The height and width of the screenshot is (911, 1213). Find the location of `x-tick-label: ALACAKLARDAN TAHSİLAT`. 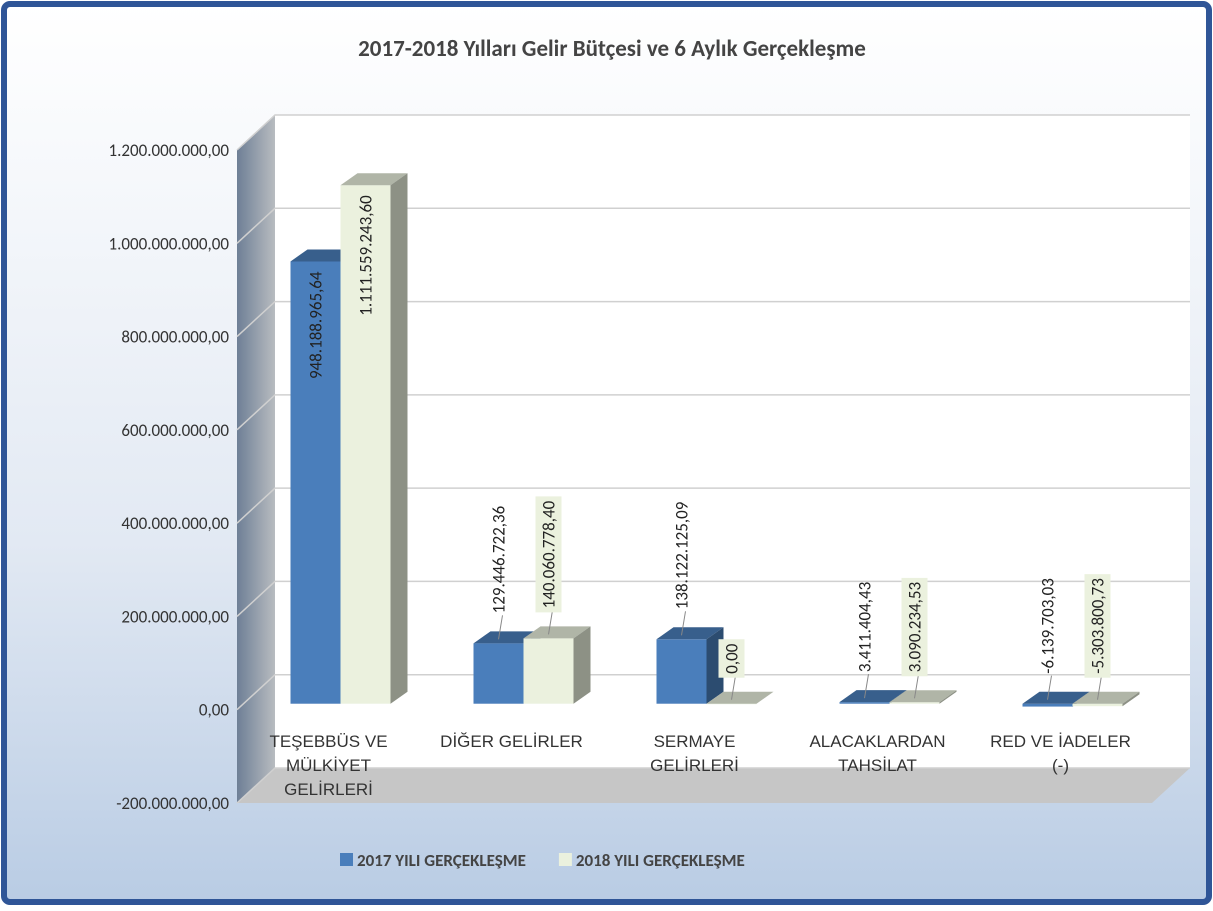

x-tick-label: ALACAKLARDAN TAHSİLAT is located at coordinates (877, 753).